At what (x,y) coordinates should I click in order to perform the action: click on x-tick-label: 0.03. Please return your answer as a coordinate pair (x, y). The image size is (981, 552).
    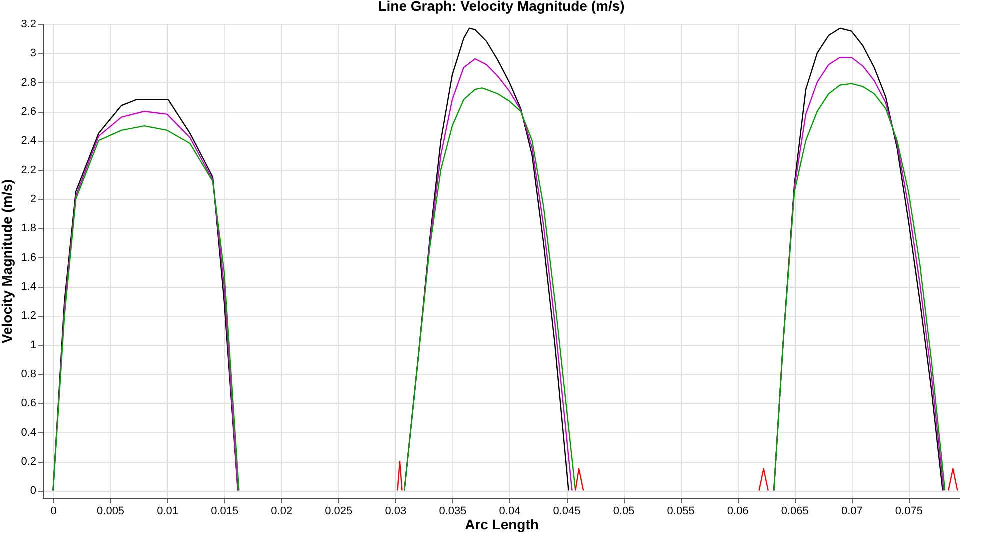
    Looking at the image, I should click on (396, 512).